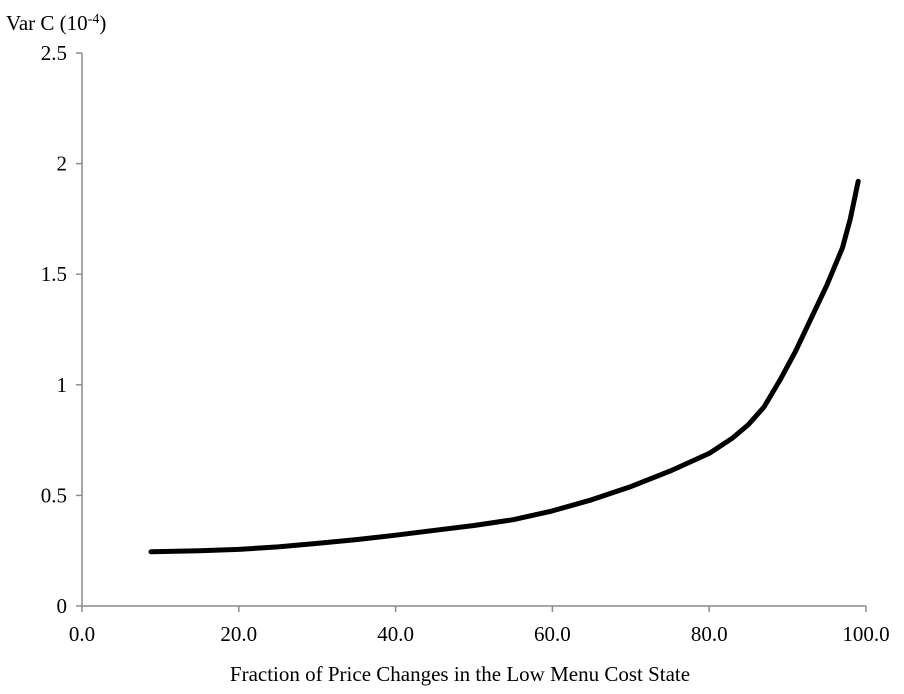 This screenshot has height=694, width=904. Describe the element at coordinates (709, 634) in the screenshot. I see `x-tick-label: 80.0` at that location.